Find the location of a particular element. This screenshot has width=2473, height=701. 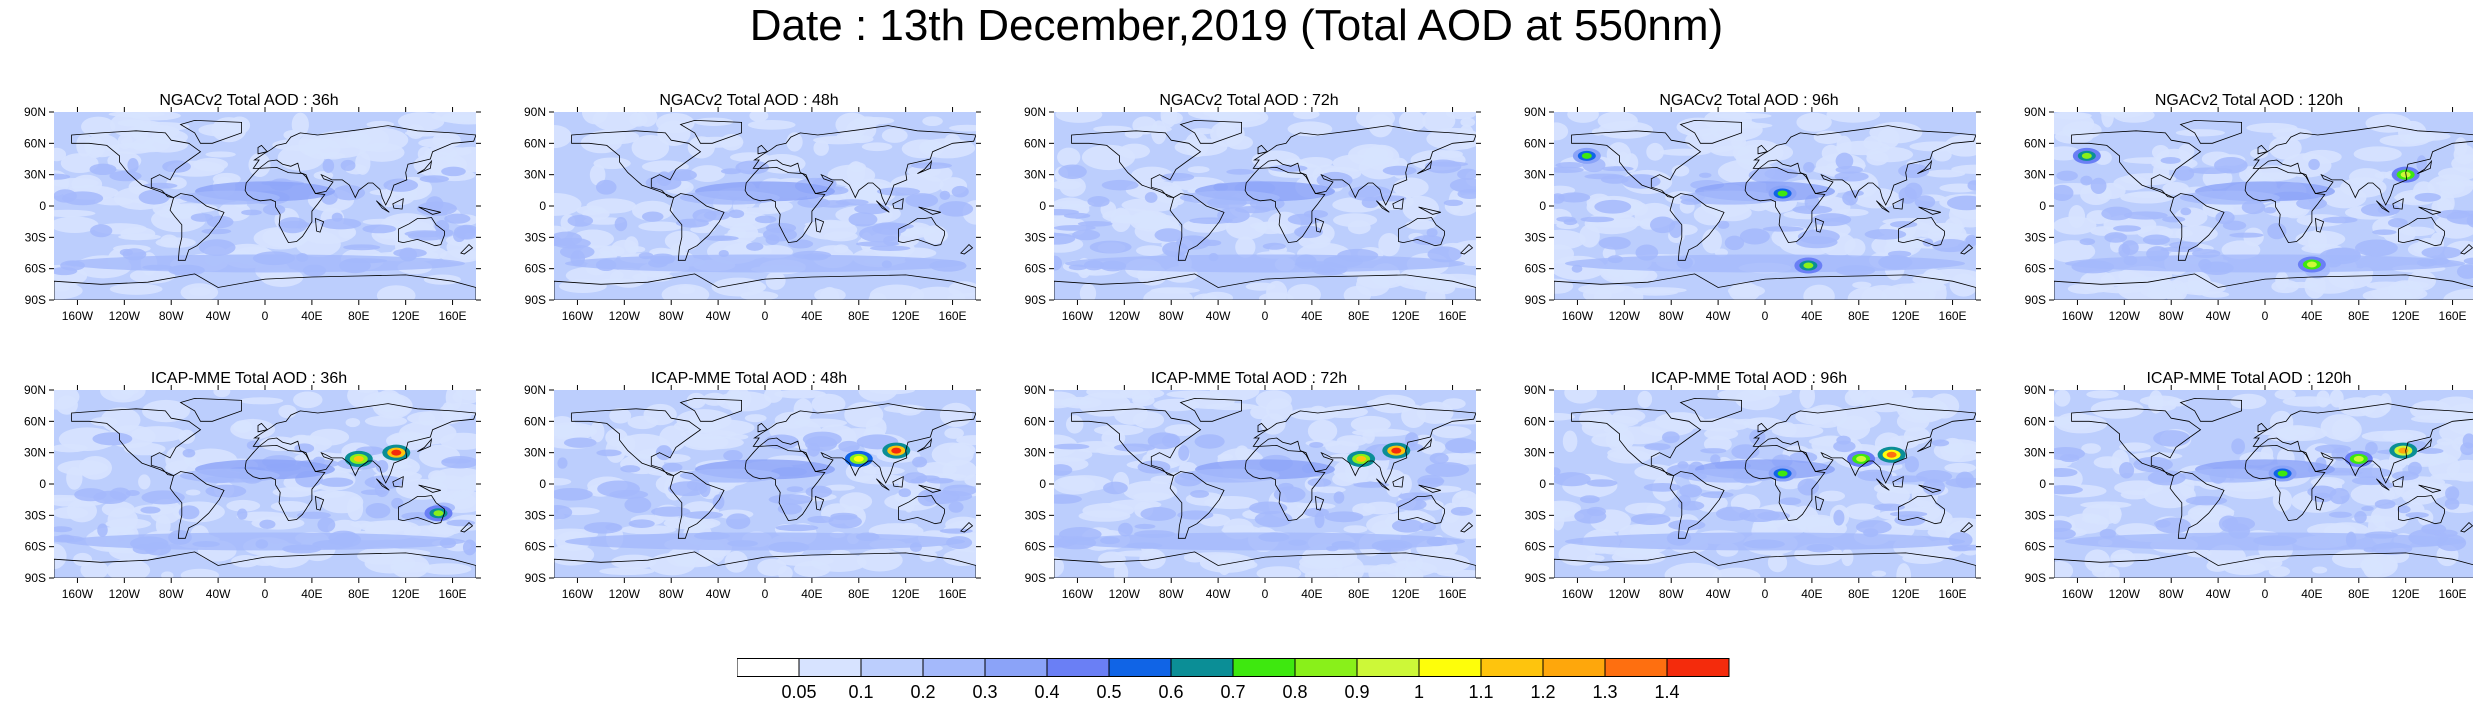

panel-title: NGACv2 Total AOD : 36h is located at coordinates (249, 100).